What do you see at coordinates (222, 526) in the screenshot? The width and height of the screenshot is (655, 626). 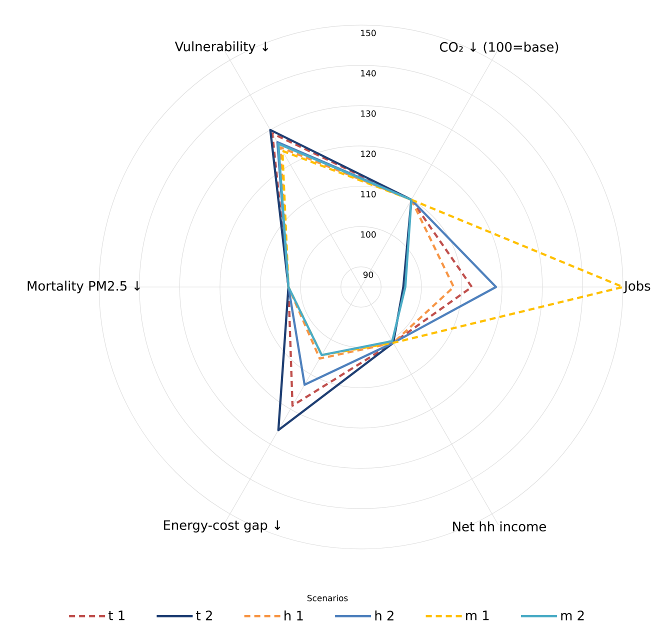 I see `spoke-label: Energy-cost gap ↓` at bounding box center [222, 526].